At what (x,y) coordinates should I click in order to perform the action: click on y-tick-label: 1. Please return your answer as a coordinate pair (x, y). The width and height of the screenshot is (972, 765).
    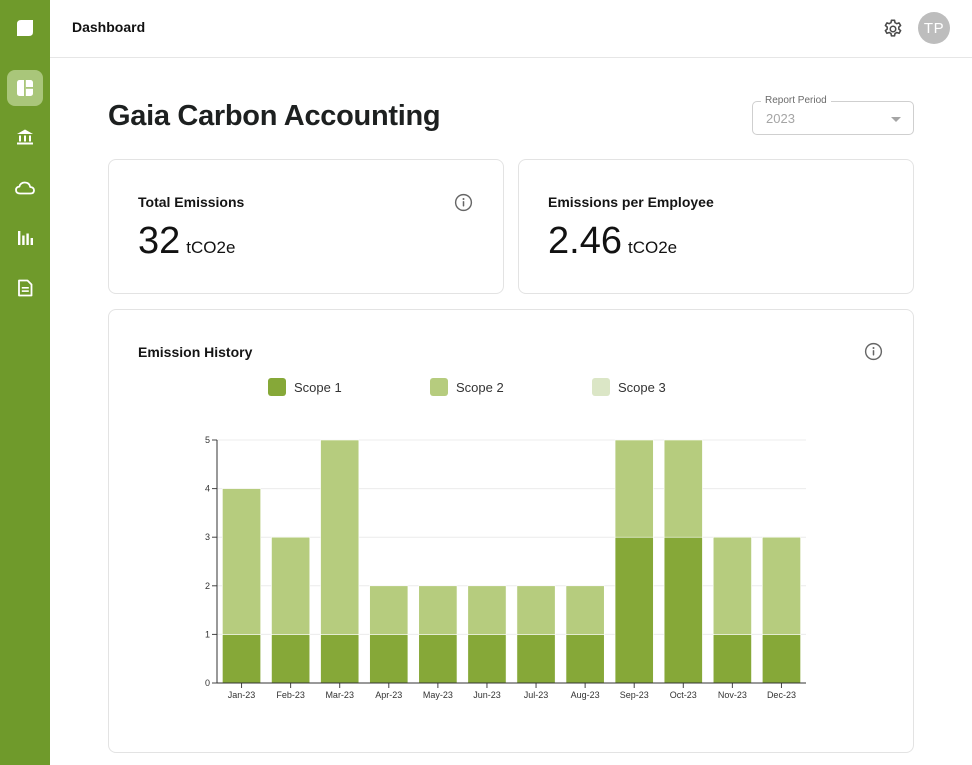
    Looking at the image, I should click on (207, 634).